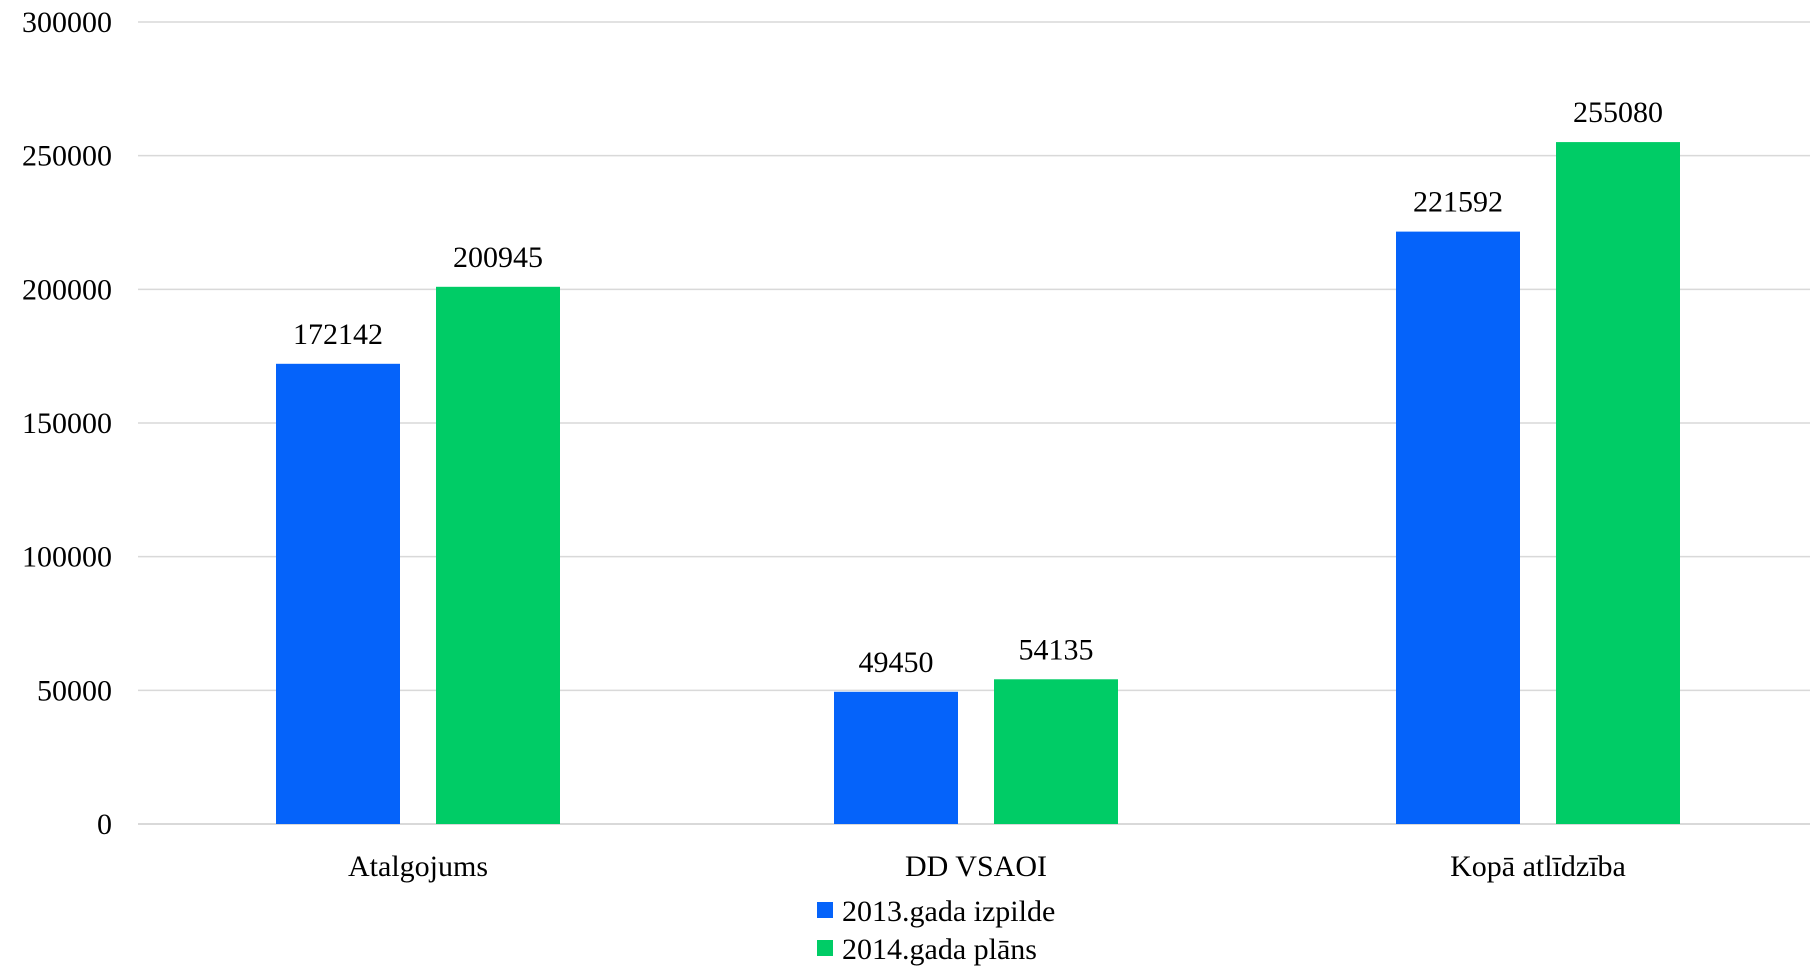 The image size is (1810, 972). Describe the element at coordinates (948, 911) in the screenshot. I see `legend-label: 2013.gada izpilde` at that location.